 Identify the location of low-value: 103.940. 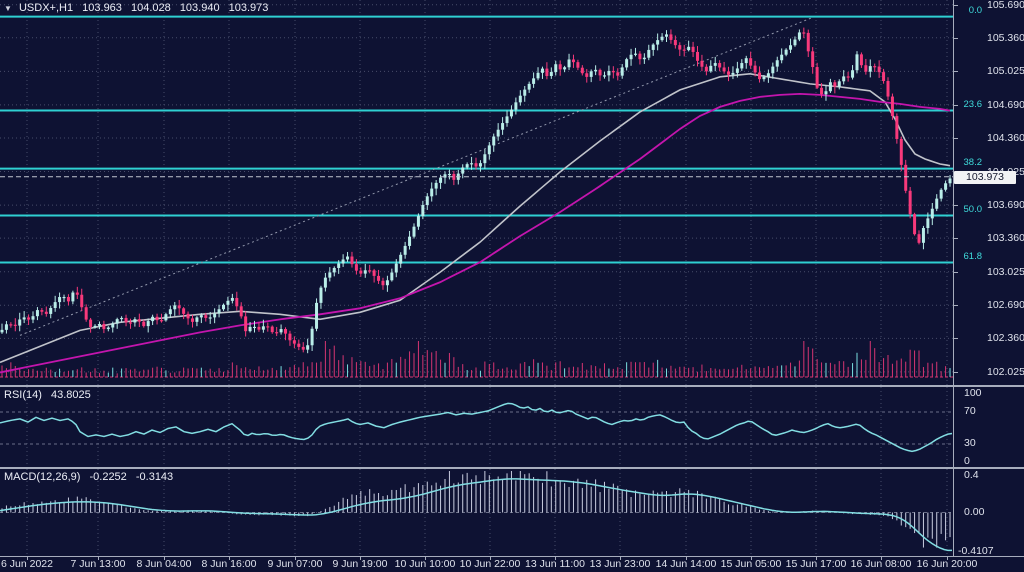
(199, 8).